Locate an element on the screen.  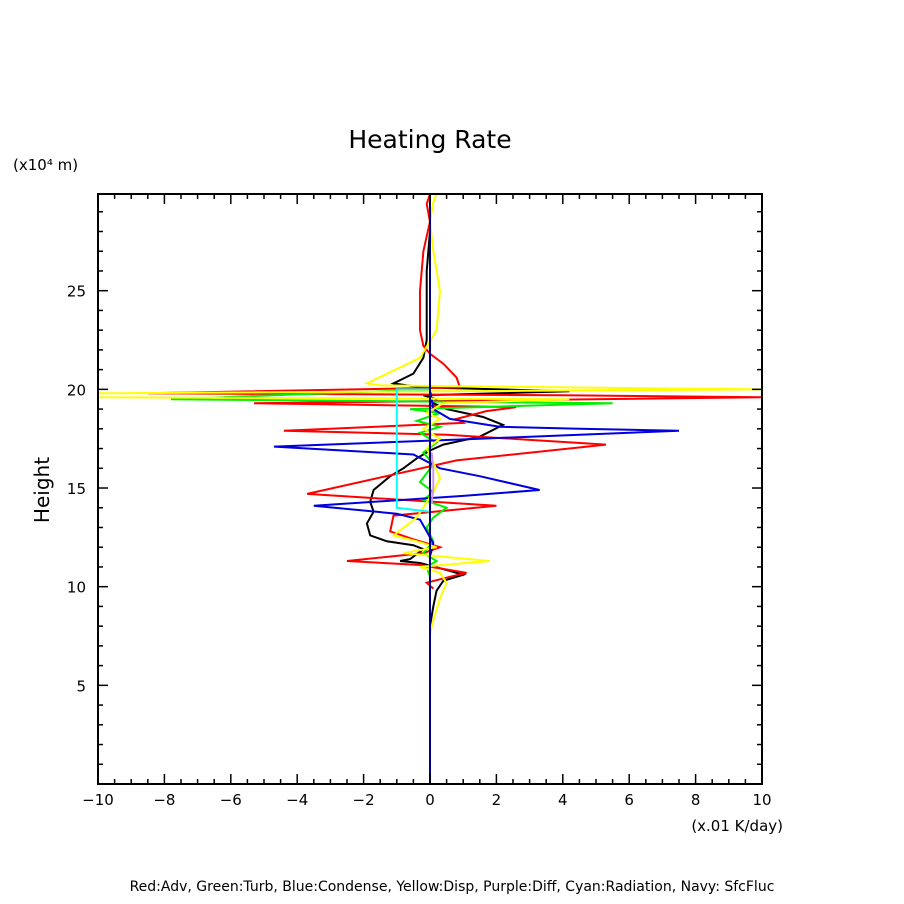
y-tick-label: 5 is located at coordinates (81, 686).